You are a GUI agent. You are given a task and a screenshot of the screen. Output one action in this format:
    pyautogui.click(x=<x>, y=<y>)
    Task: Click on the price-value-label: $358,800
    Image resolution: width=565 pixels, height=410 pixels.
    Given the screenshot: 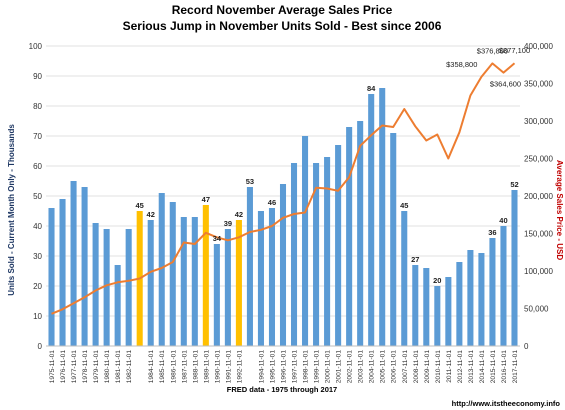 What is the action you would take?
    pyautogui.click(x=461, y=64)
    